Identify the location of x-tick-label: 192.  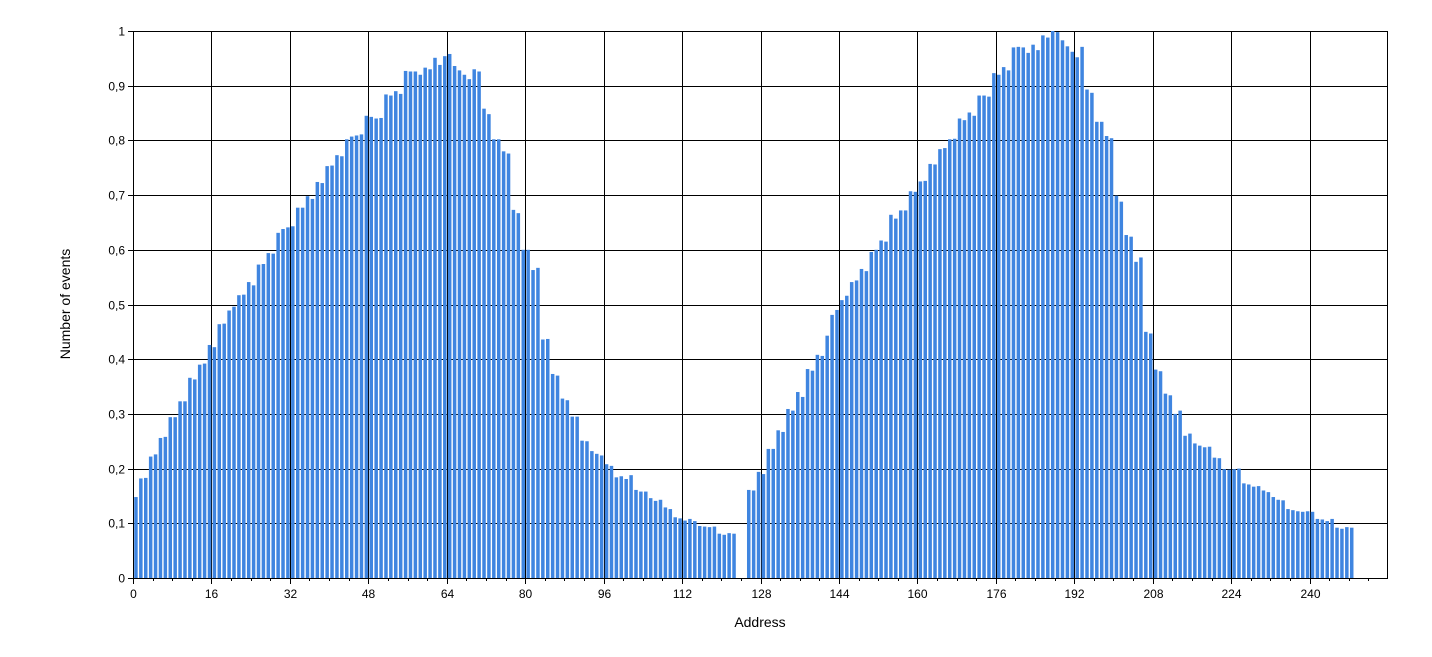
(1074, 594).